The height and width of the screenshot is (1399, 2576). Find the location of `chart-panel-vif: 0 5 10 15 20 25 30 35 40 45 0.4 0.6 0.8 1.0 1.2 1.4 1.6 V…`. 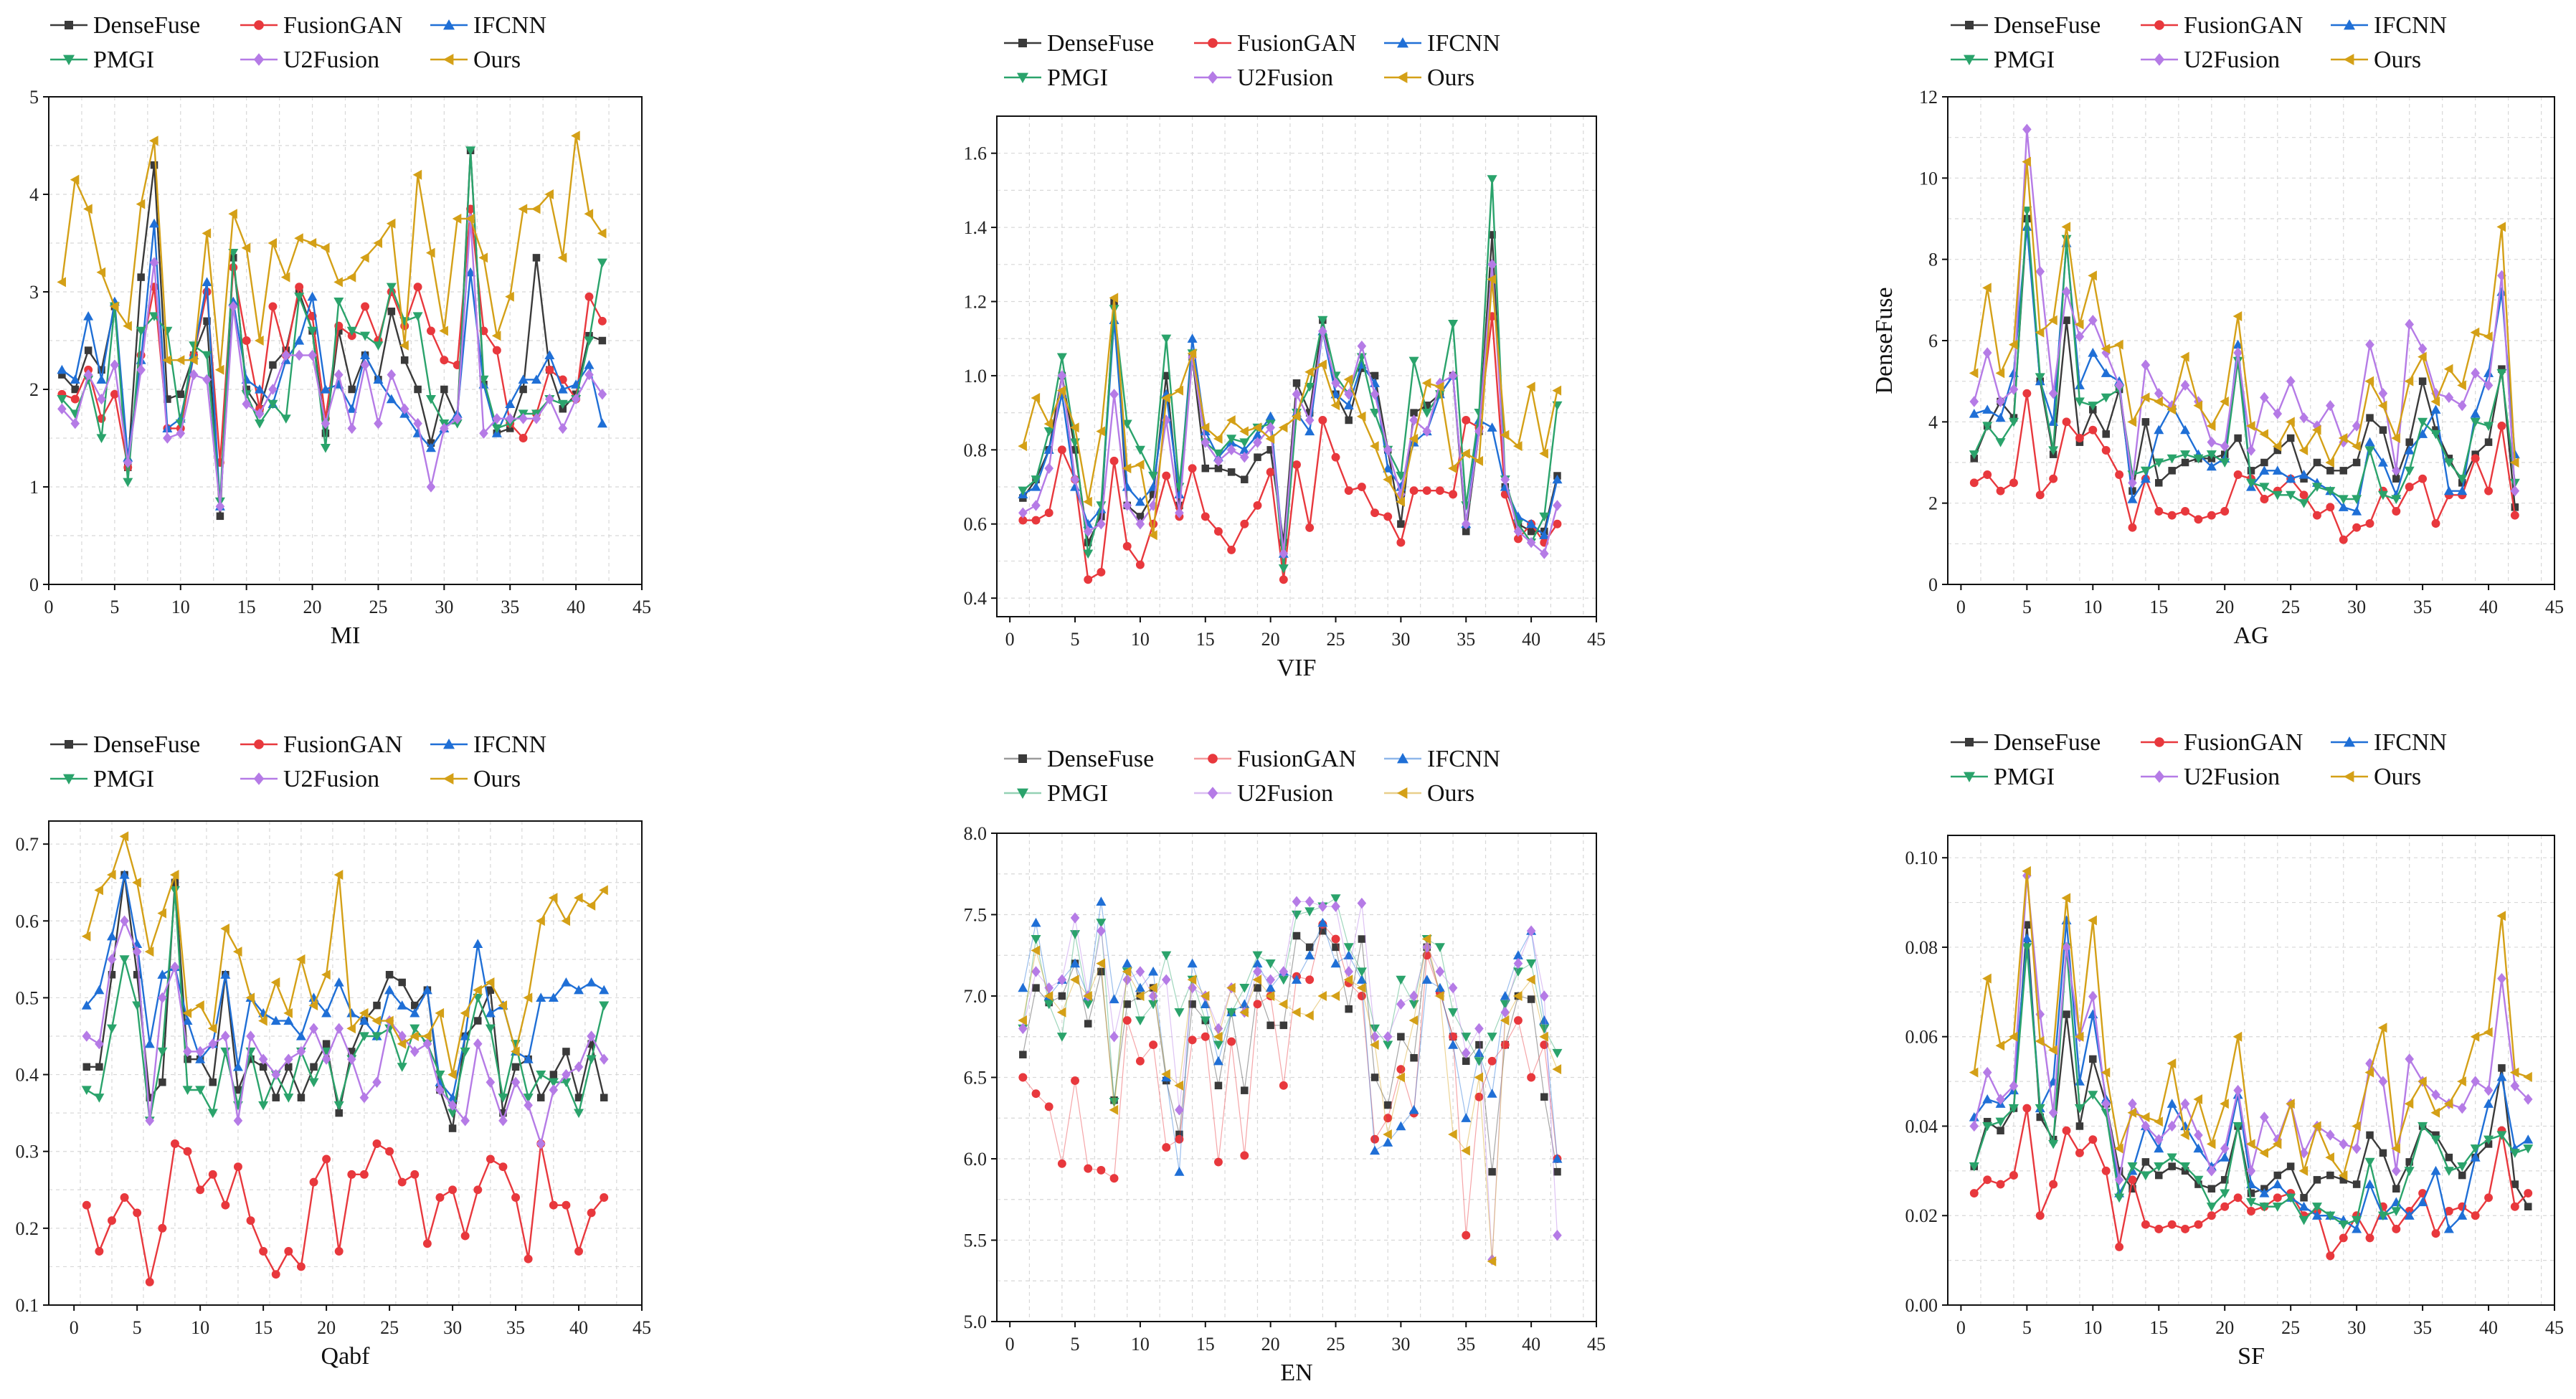

chart-panel-vif: 0 5 10 15 20 25 30 35 40 45 0.4 0.6 0.8 1.0 1.2 1.4 1.6 V… is located at coordinates (1285, 356).